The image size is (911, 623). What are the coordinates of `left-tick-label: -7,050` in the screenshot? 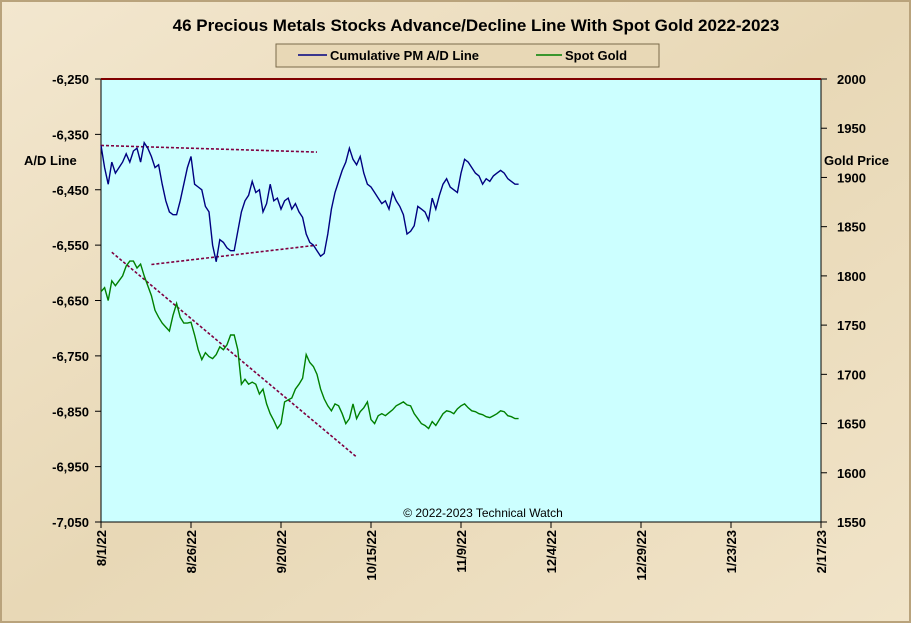 It's located at (70, 522).